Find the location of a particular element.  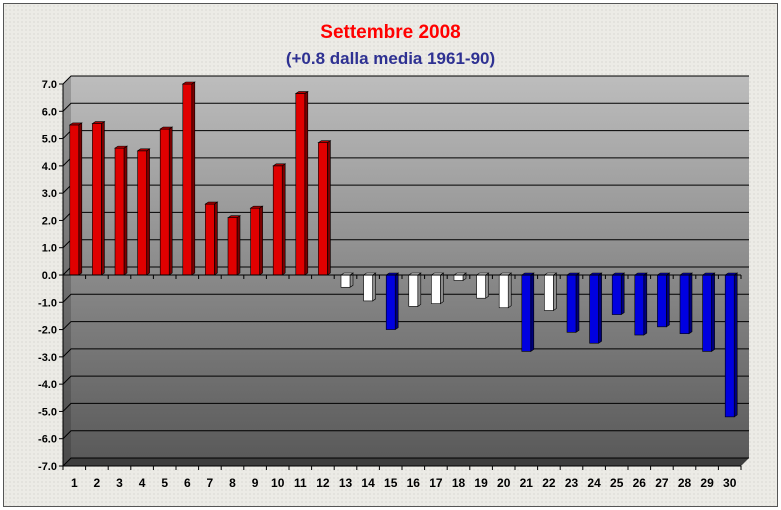

x-tick-label: 20 is located at coordinates (504, 483).